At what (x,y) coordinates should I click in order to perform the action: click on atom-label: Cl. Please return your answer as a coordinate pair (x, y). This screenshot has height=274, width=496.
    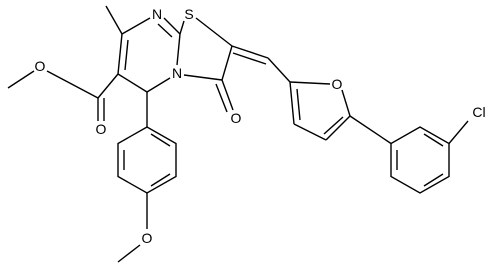
    Looking at the image, I should click on (478, 112).